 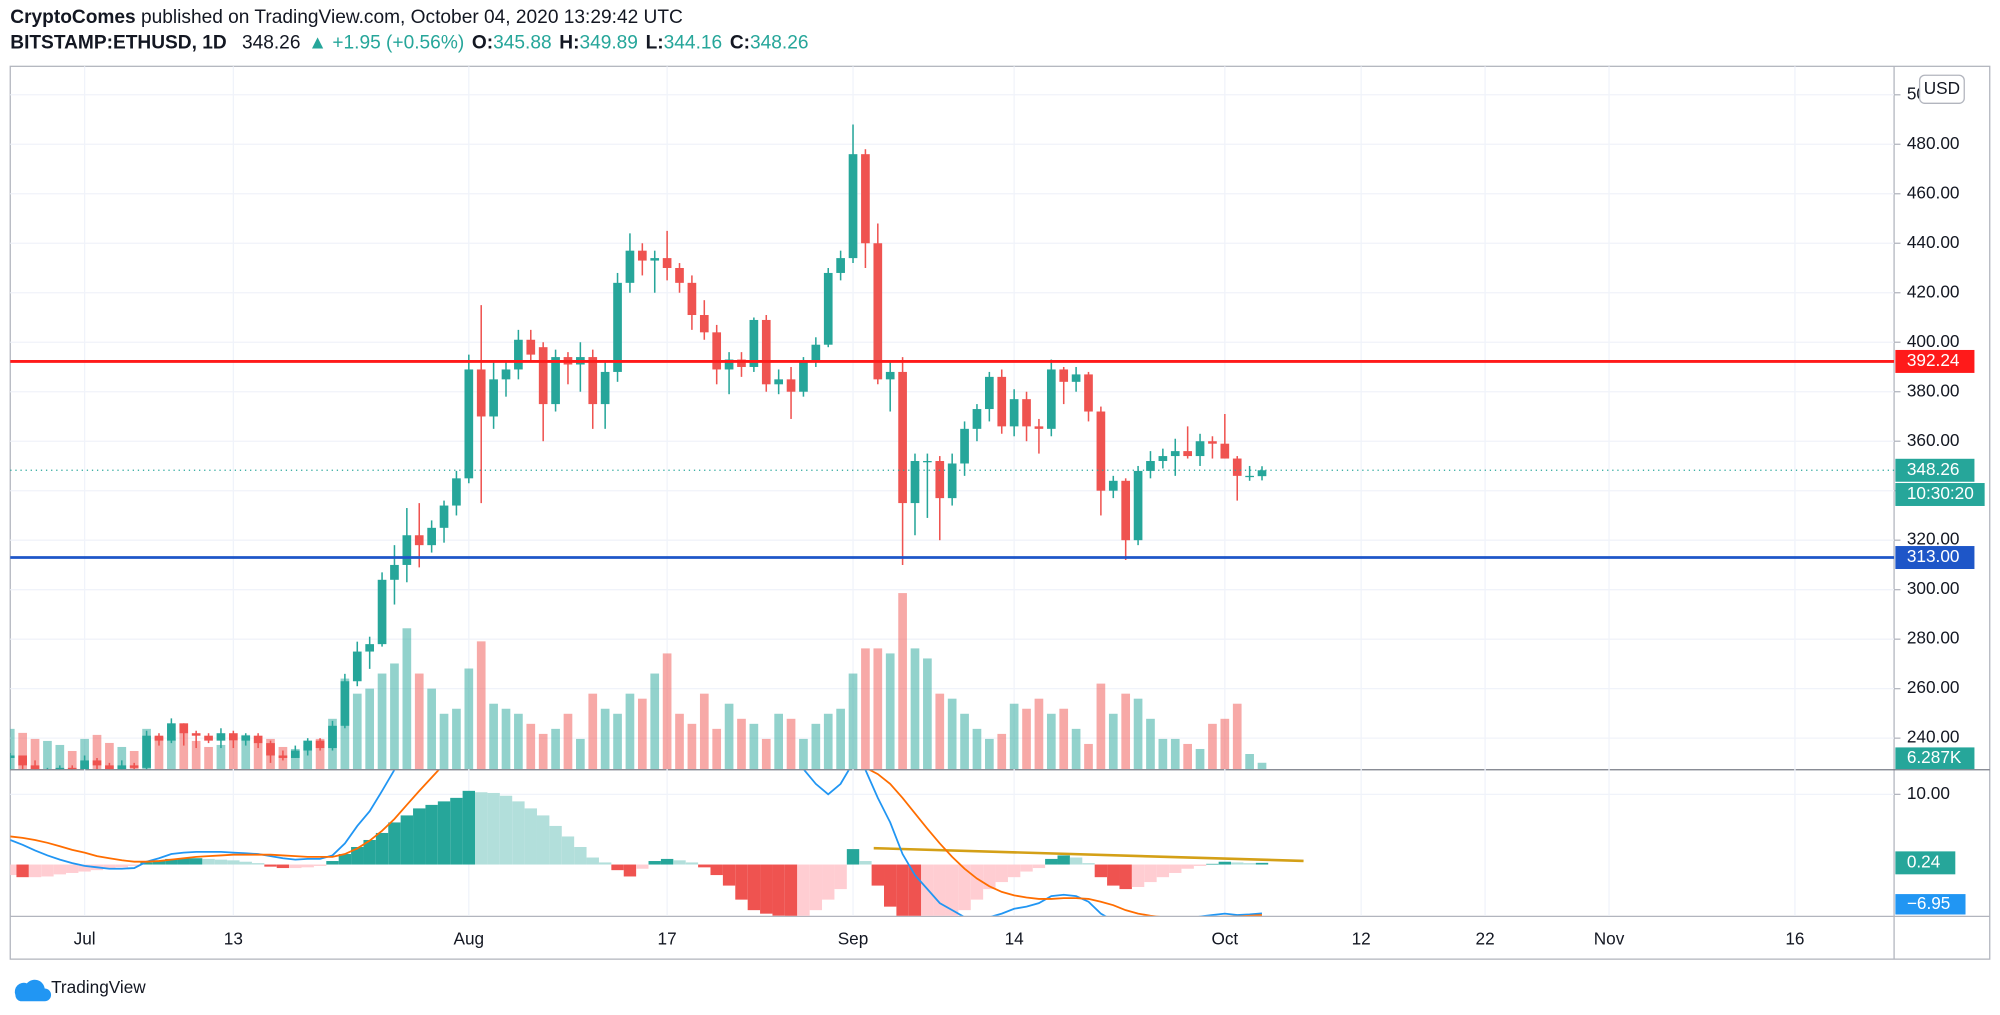 What do you see at coordinates (1609, 939) in the screenshot?
I see `x-tick-label: Nov` at bounding box center [1609, 939].